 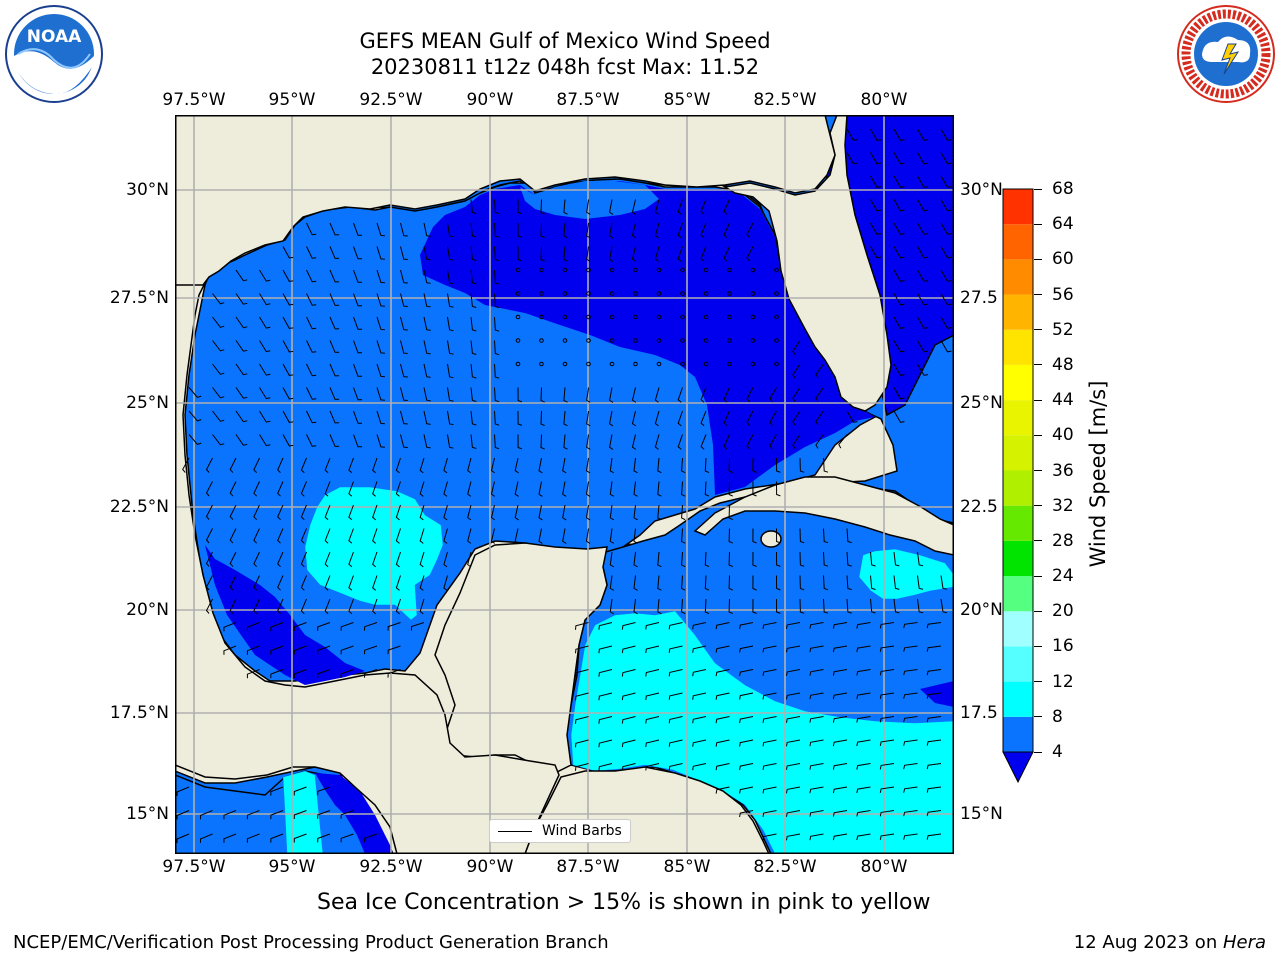 What do you see at coordinates (1057, 752) in the screenshot?
I see `colorbar-tick-label: 4` at bounding box center [1057, 752].